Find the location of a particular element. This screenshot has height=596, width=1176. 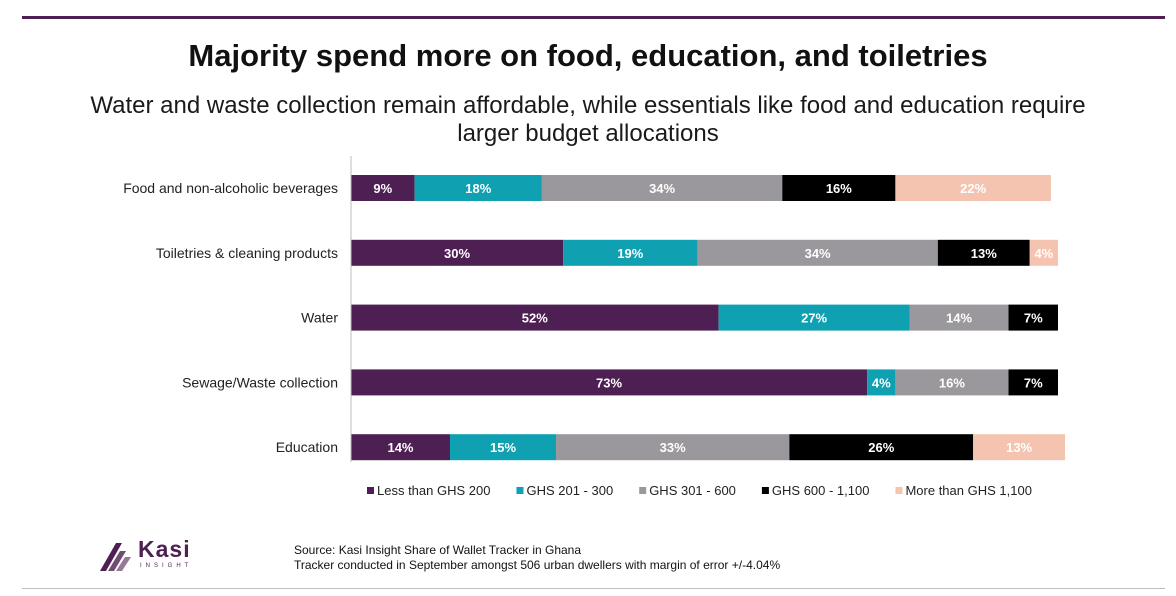

bar-value-label: 15% is located at coordinates (503, 447).